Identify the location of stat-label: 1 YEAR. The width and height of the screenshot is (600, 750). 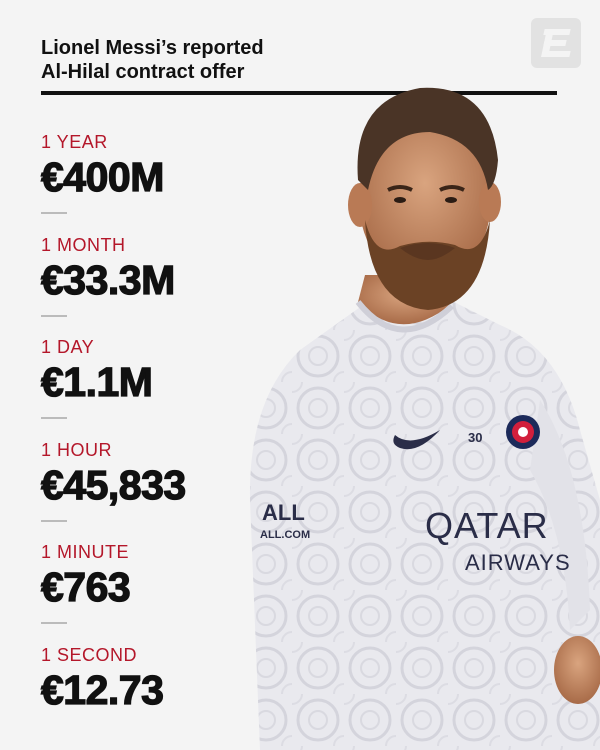
(74, 142).